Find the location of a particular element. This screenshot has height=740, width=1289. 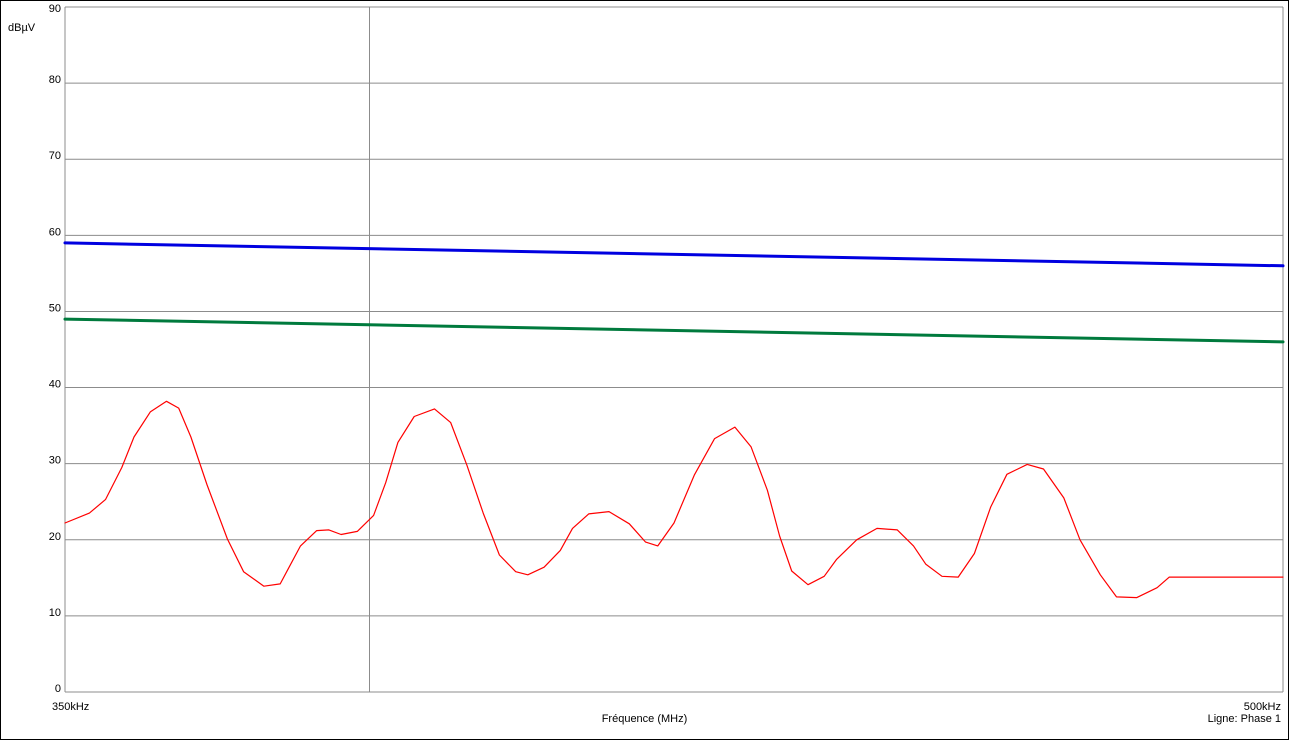

y-tick-label: 90 is located at coordinates (55, 9).